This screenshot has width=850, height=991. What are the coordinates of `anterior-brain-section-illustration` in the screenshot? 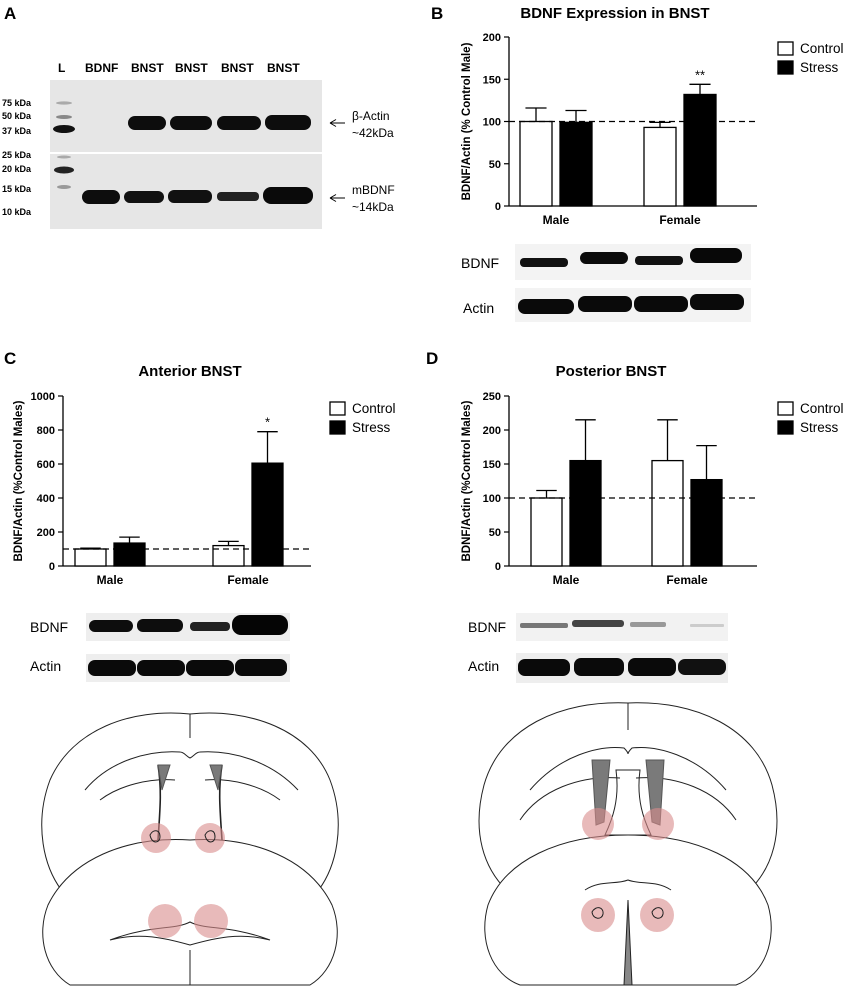 It's located at (190, 849).